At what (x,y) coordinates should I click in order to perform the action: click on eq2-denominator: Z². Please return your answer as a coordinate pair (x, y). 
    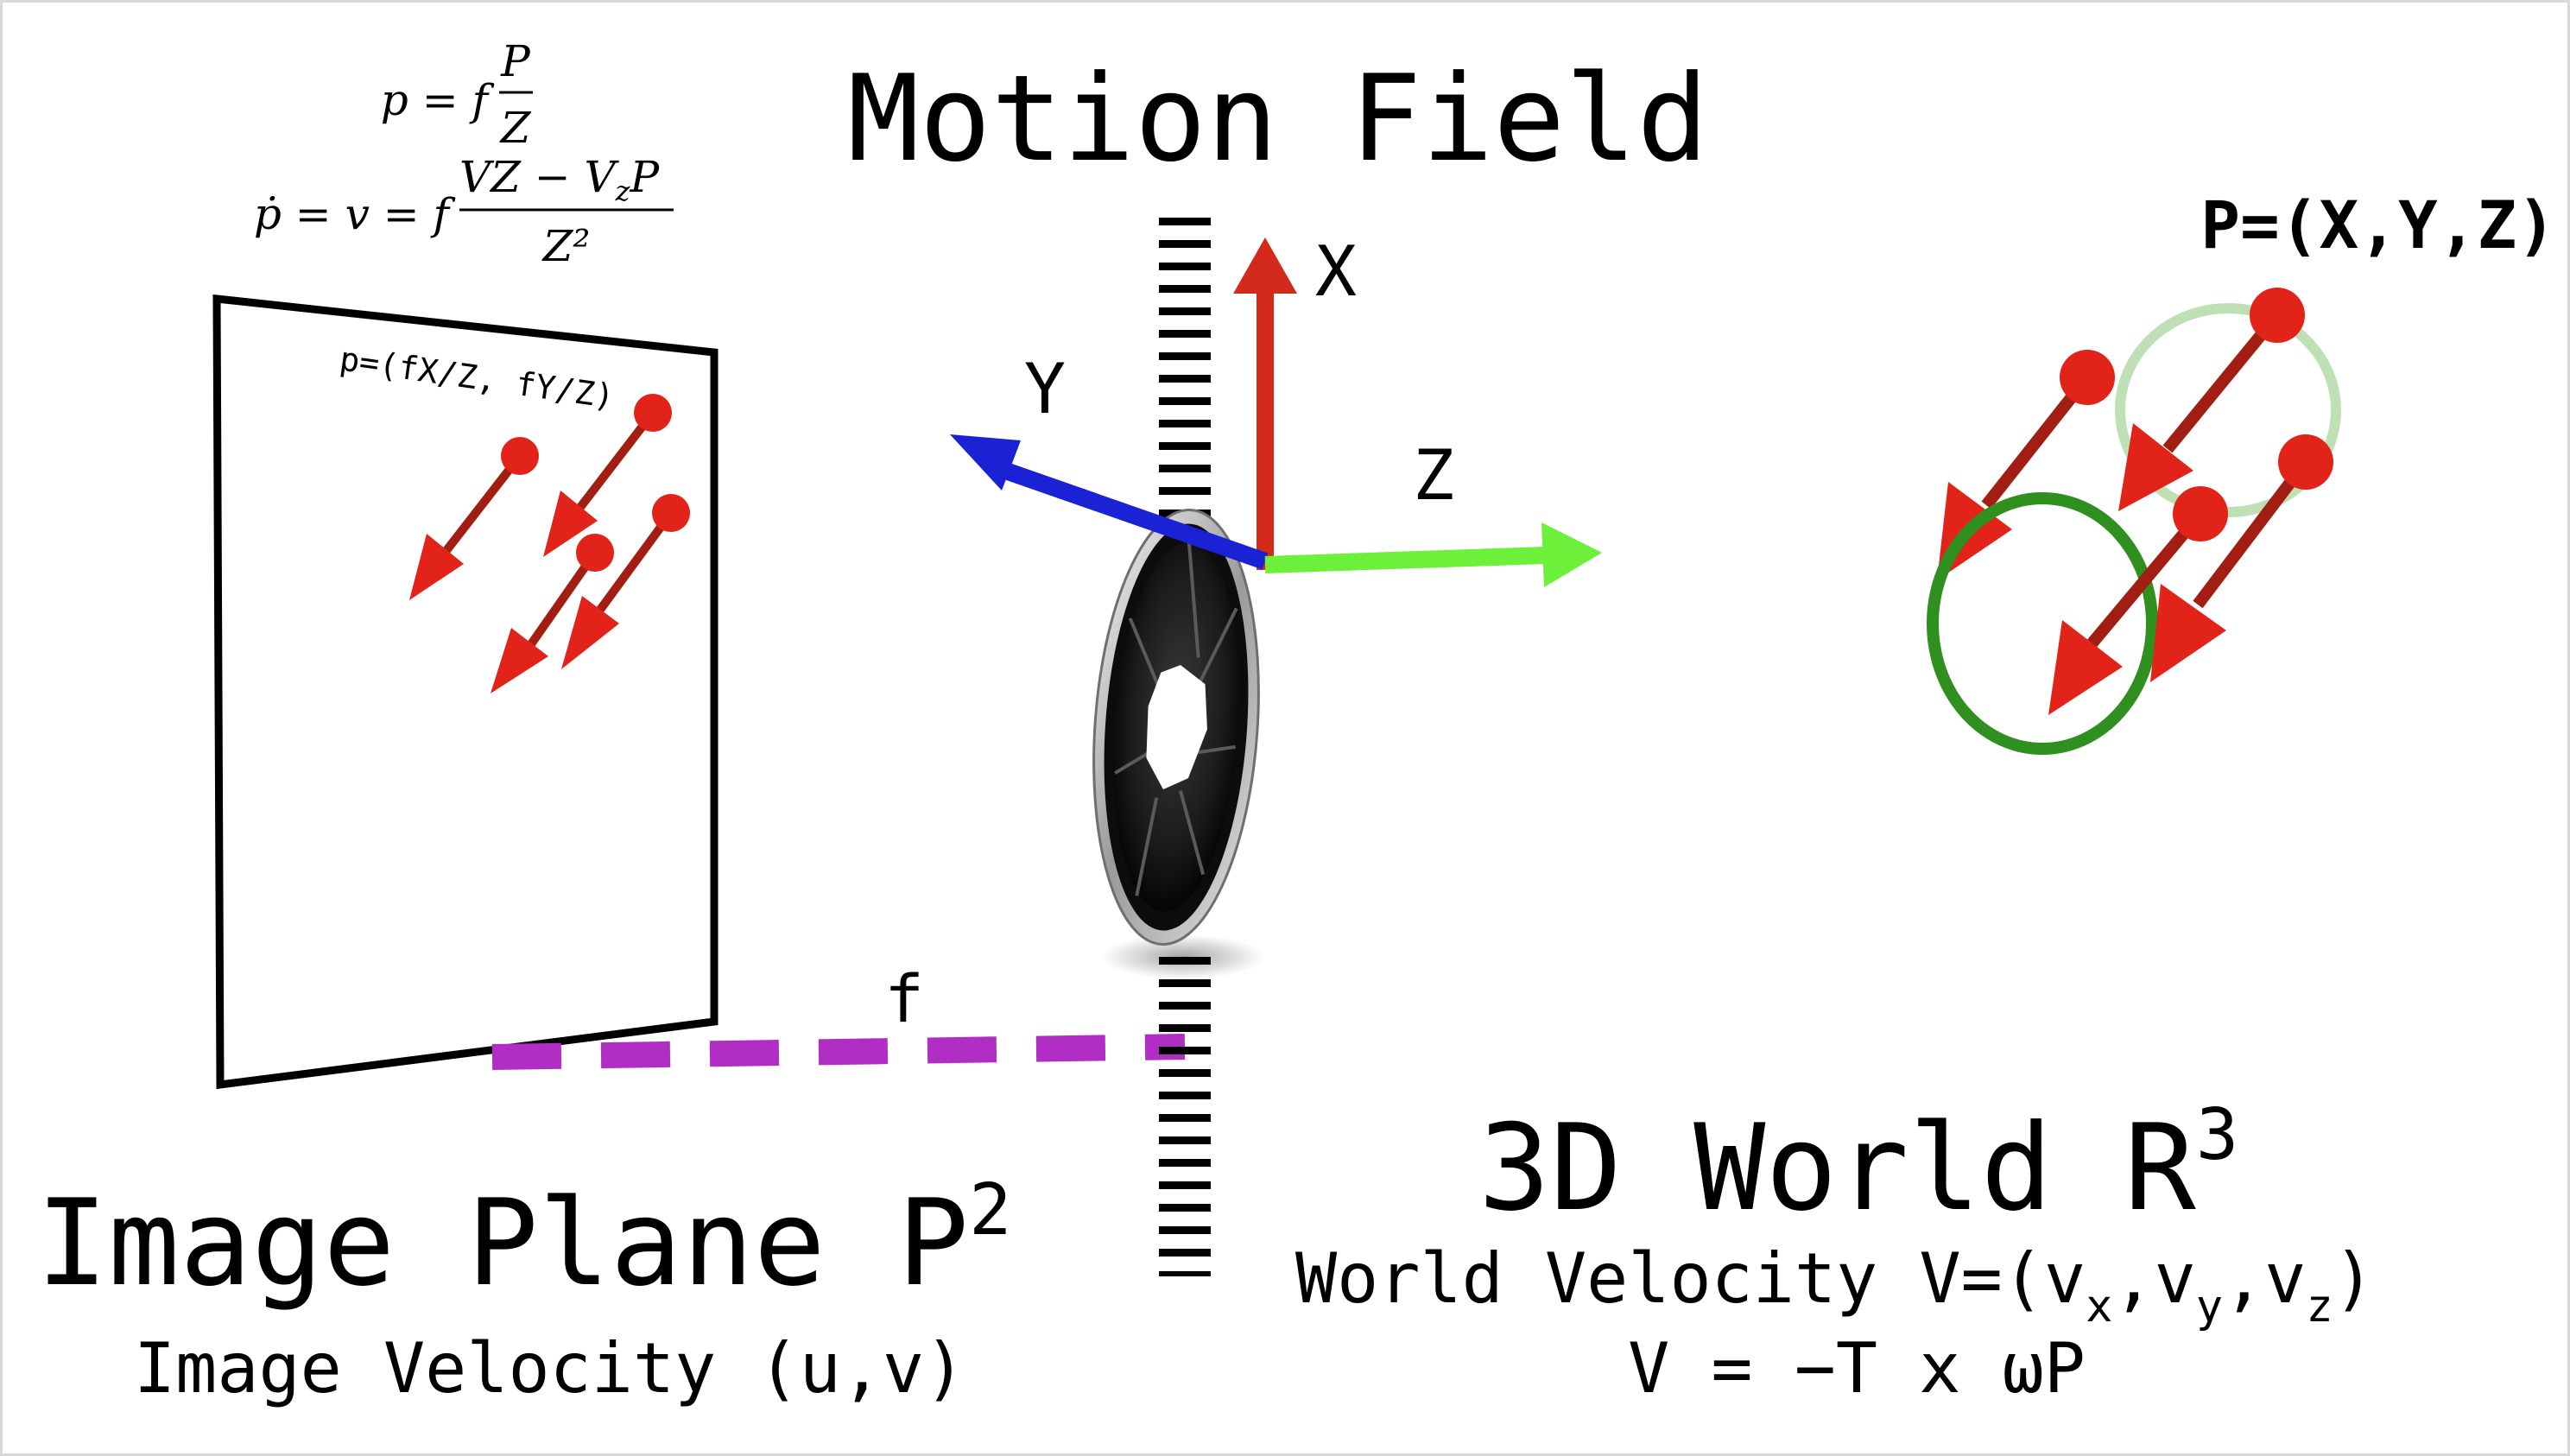
    Looking at the image, I should click on (566, 246).